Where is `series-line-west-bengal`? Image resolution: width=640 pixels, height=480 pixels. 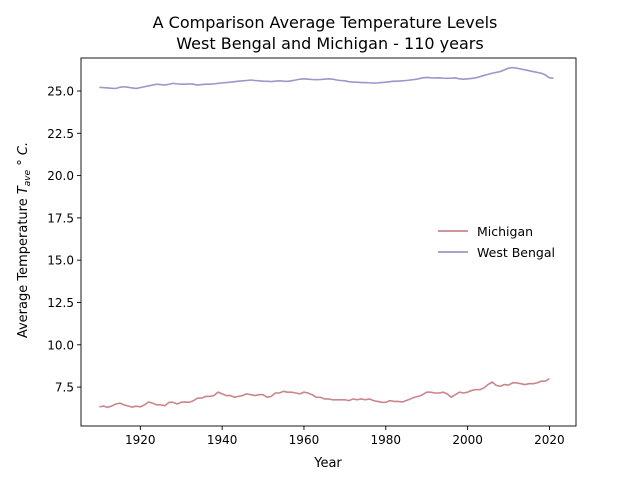
series-line-west-bengal is located at coordinates (326, 78).